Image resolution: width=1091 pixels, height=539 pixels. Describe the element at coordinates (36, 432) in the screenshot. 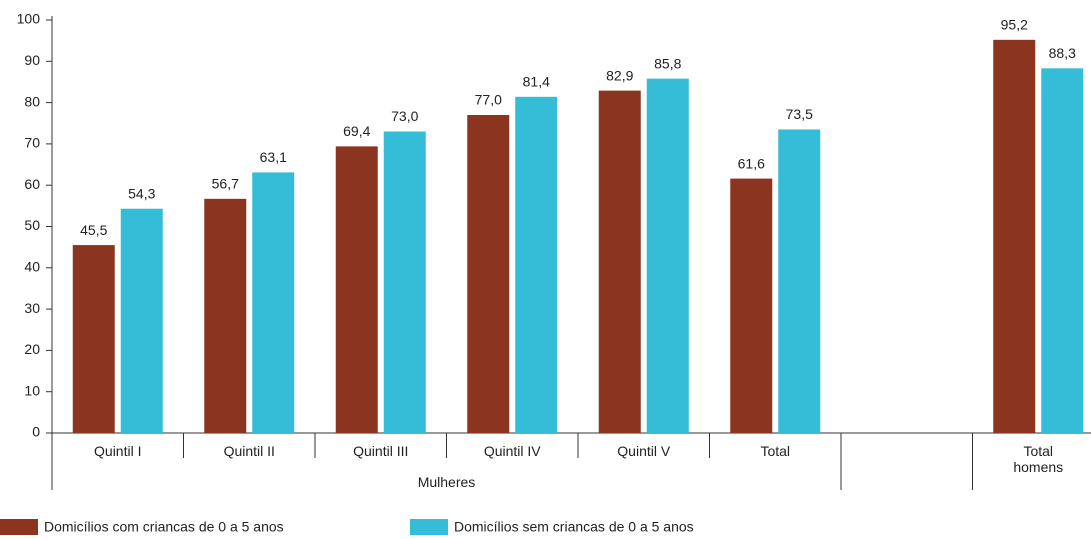

I see `y-tick-label: 0` at that location.